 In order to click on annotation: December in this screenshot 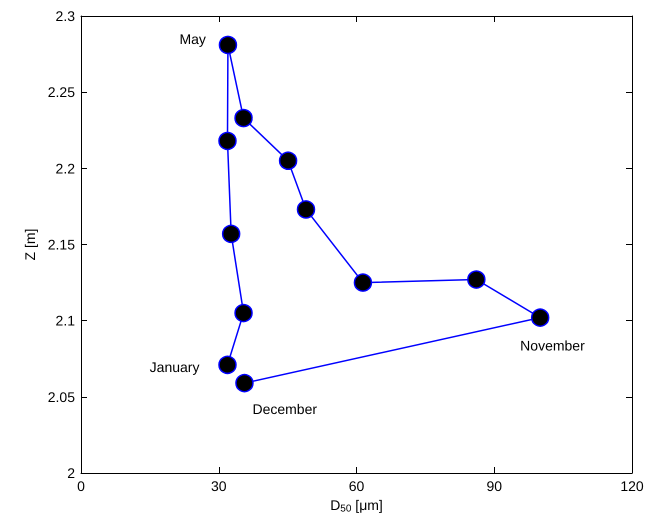, I will do `click(285, 409)`.